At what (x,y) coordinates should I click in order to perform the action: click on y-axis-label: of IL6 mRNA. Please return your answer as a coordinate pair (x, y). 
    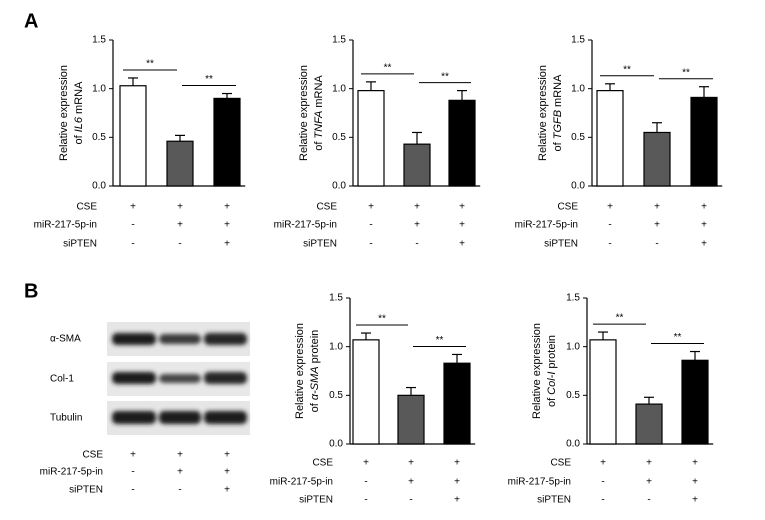
    Looking at the image, I should click on (79, 113).